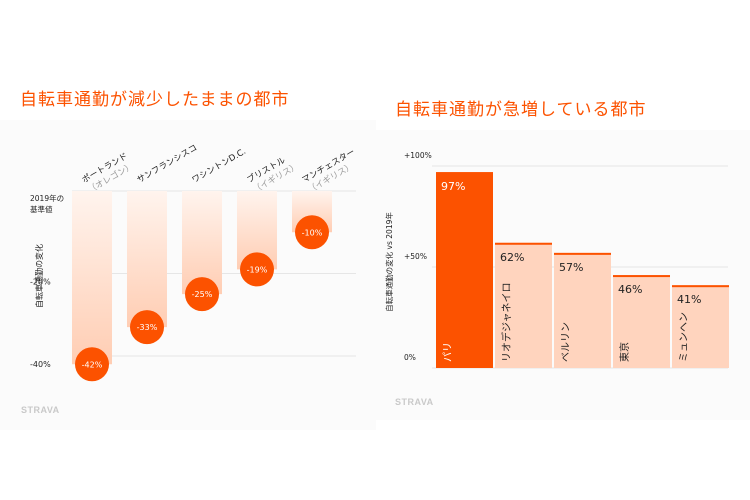 This screenshot has width=750, height=500. Describe the element at coordinates (40, 364) in the screenshot. I see `y-tick-label: -40%` at that location.